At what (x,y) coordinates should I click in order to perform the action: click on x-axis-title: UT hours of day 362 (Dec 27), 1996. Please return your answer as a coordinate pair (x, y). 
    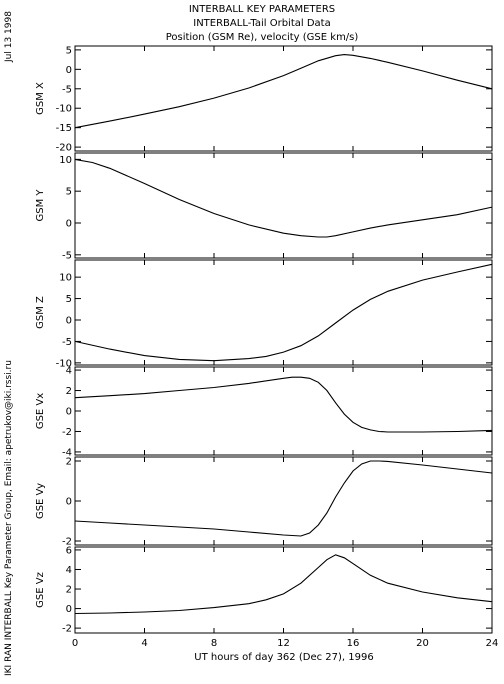
    Looking at the image, I should click on (283, 657).